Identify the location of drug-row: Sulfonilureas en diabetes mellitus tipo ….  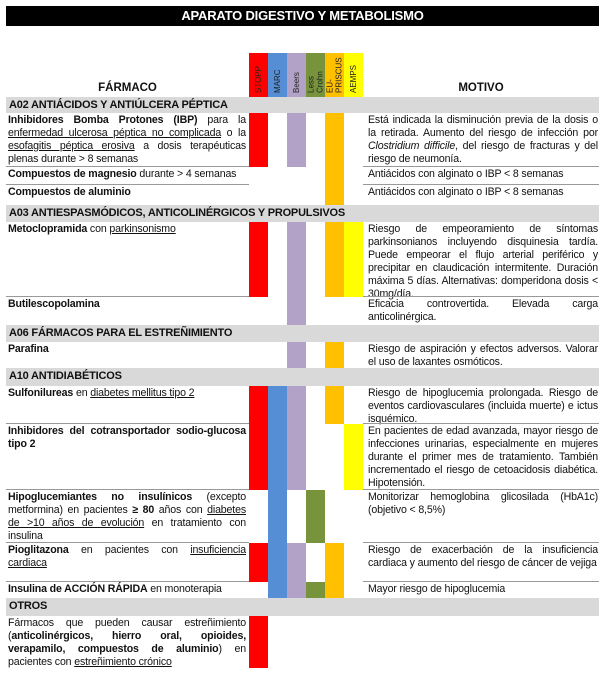
(302, 406).